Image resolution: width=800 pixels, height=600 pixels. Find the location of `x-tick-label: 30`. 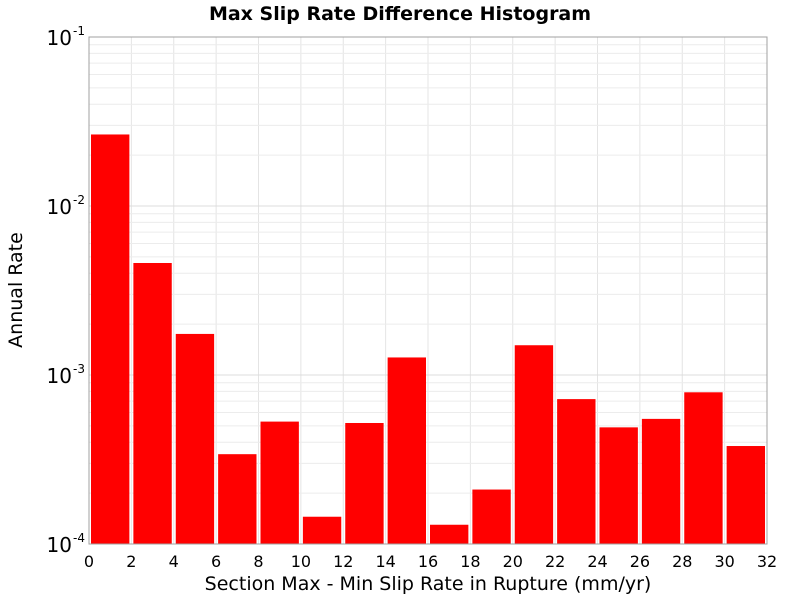

x-tick-label: 30 is located at coordinates (724, 561).